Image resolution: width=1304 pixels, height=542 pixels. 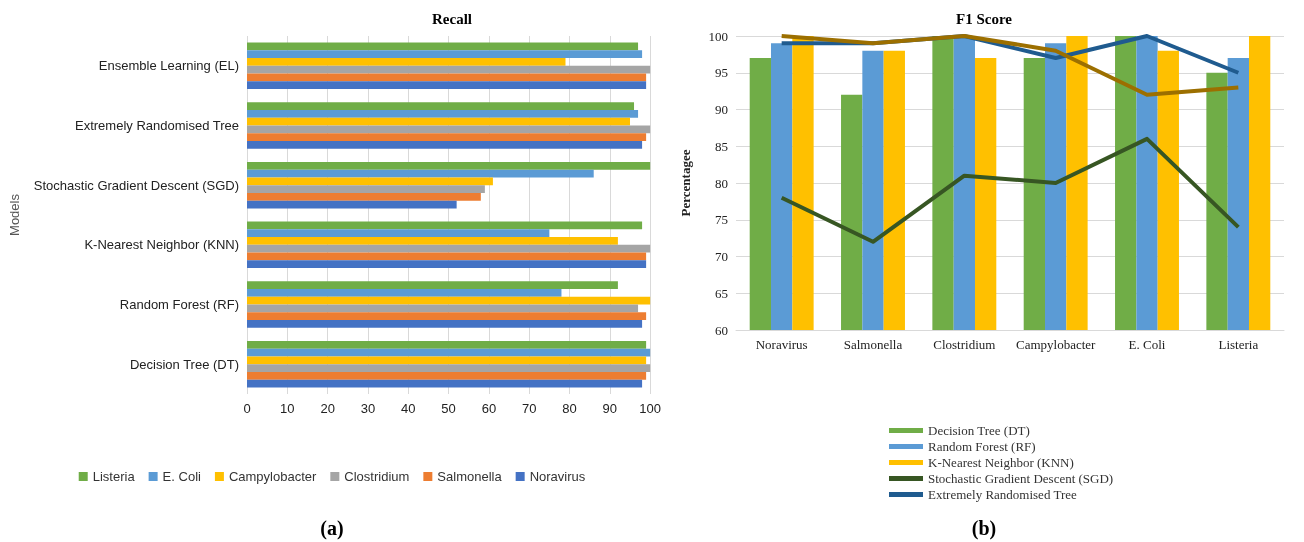 What do you see at coordinates (452, 18) in the screenshot?
I see `chart-title: Recall` at bounding box center [452, 18].